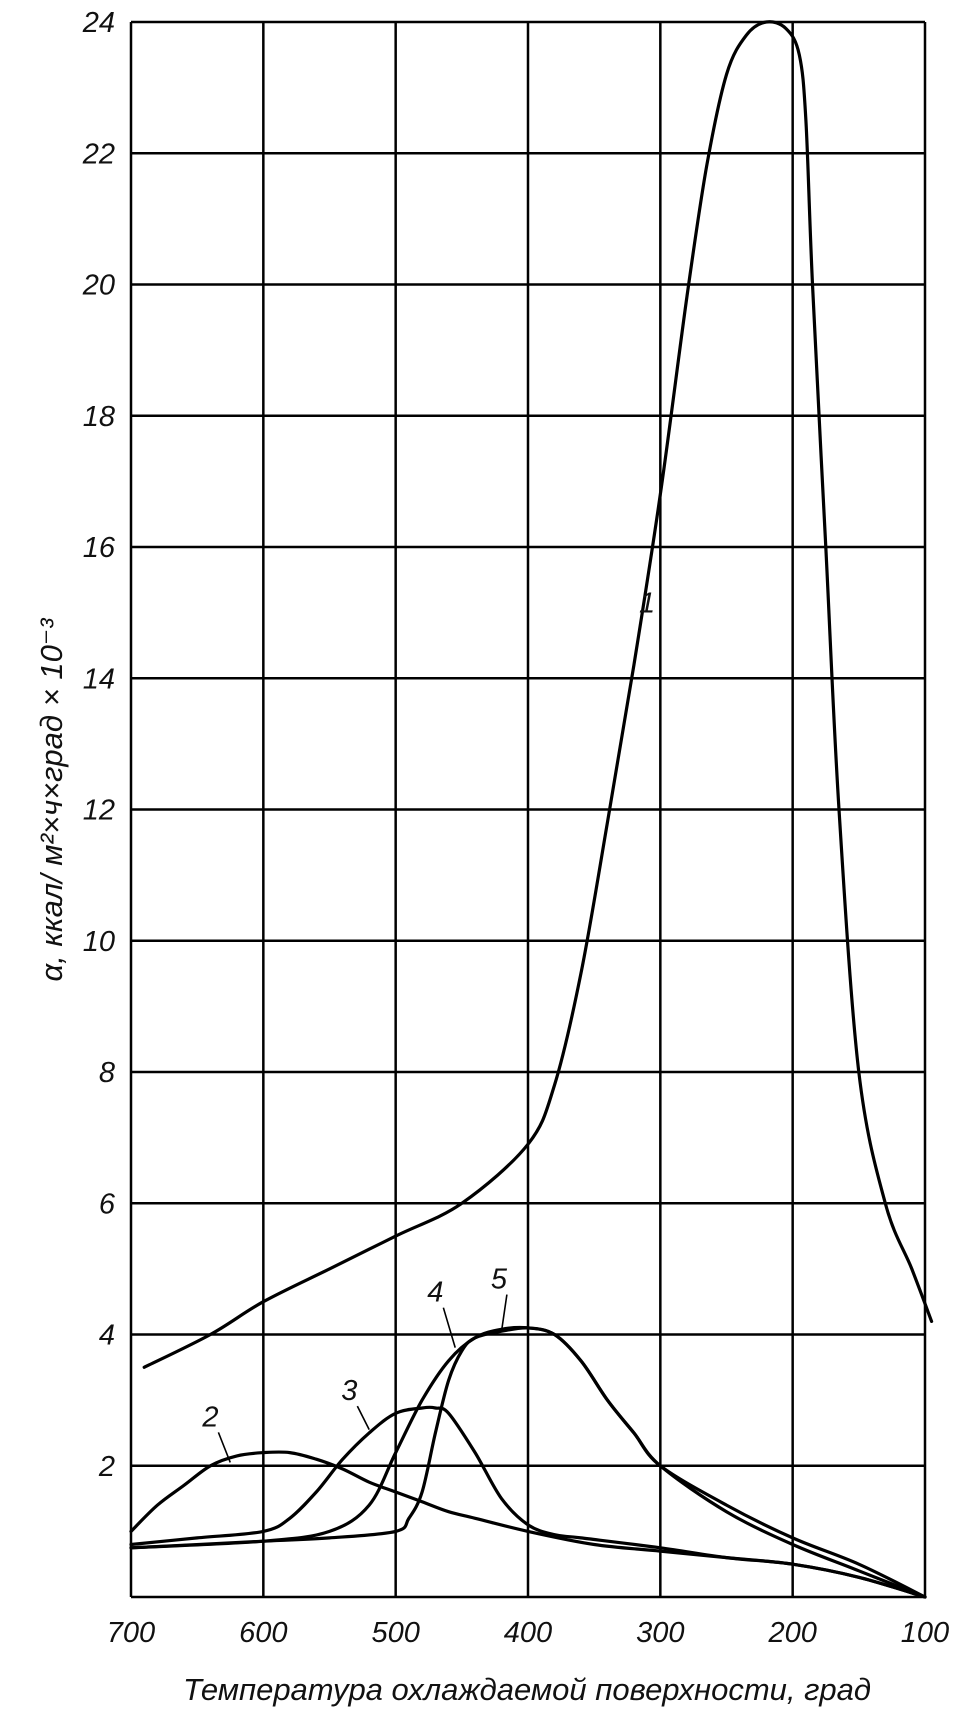  What do you see at coordinates (98, 154) in the screenshot?
I see `y-tick-label-22: 22` at bounding box center [98, 154].